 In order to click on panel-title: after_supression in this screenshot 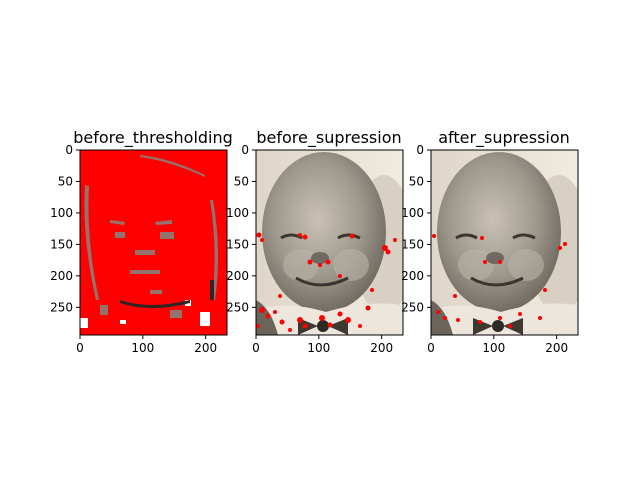, I will do `click(504, 138)`.